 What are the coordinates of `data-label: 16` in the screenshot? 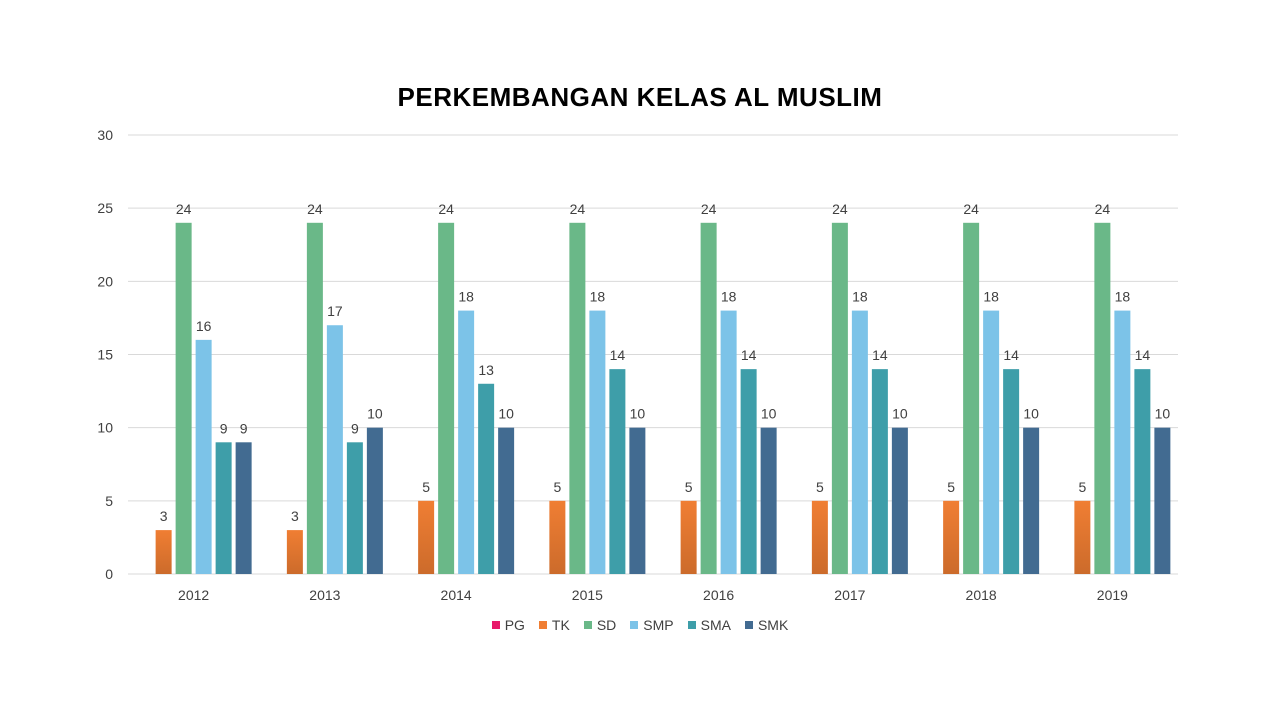 It's located at (204, 326).